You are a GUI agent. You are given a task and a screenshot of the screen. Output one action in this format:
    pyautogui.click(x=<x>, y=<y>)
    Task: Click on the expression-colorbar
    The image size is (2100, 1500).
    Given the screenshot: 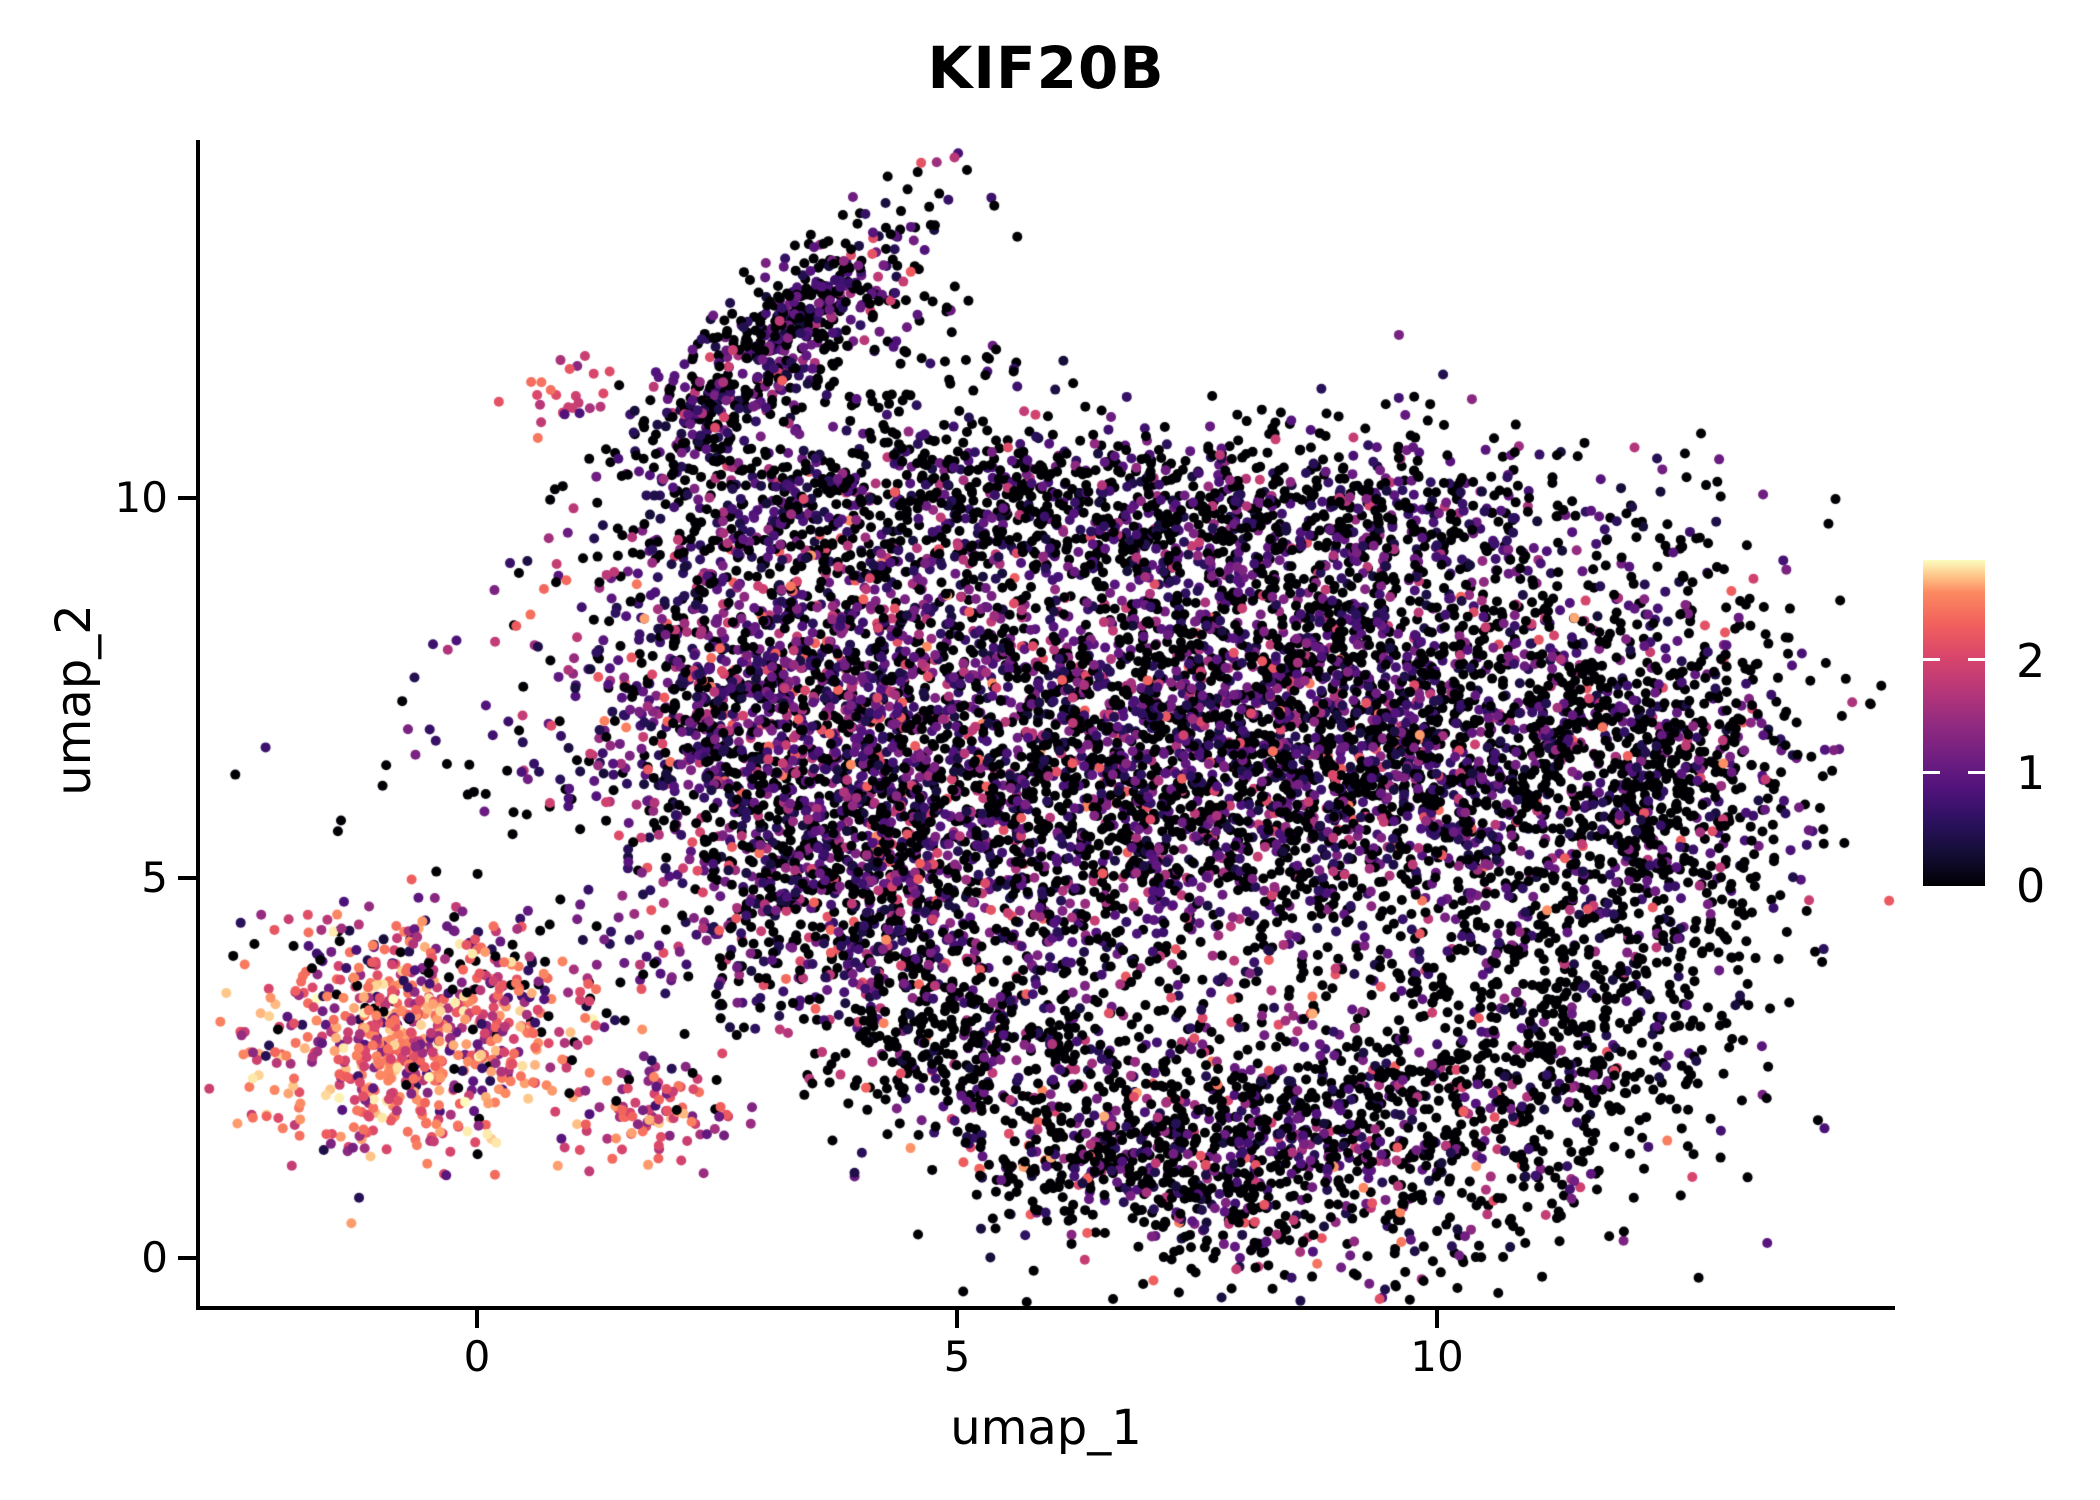 What is the action you would take?
    pyautogui.click(x=1954, y=723)
    